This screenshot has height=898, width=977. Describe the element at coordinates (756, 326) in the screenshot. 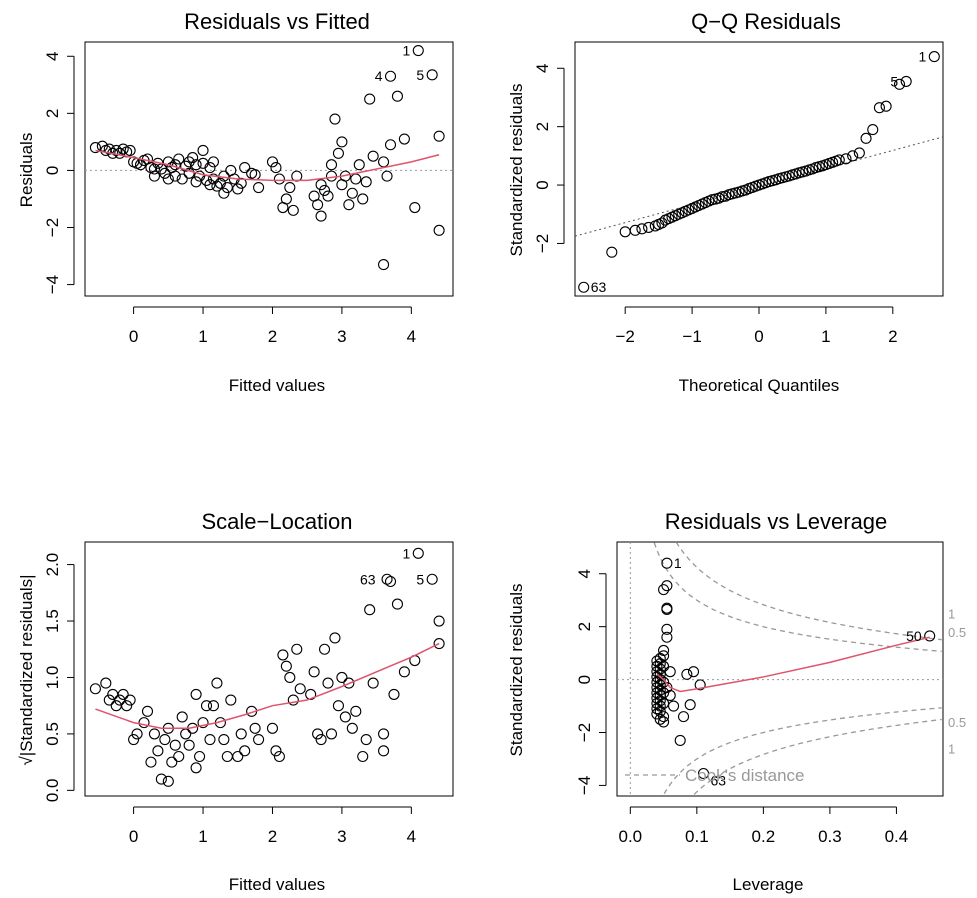

I see `x-axis: −2 −1 0 1 2` at that location.